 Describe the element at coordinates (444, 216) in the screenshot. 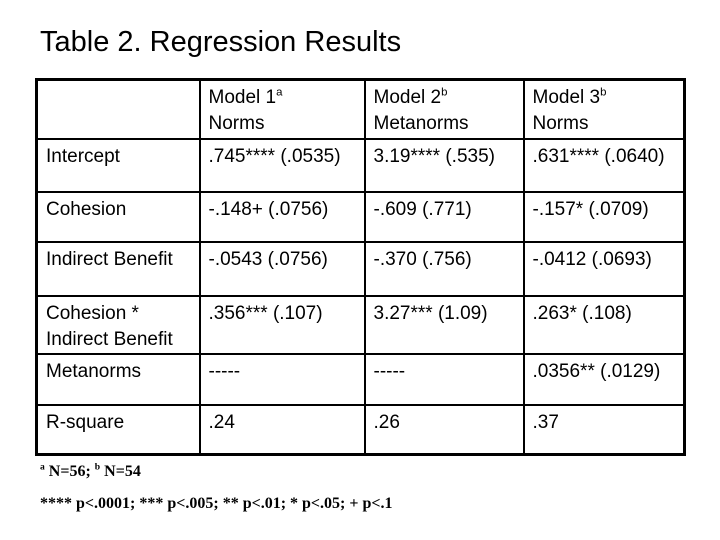

I see `value-cell: -.609 (.771)` at that location.